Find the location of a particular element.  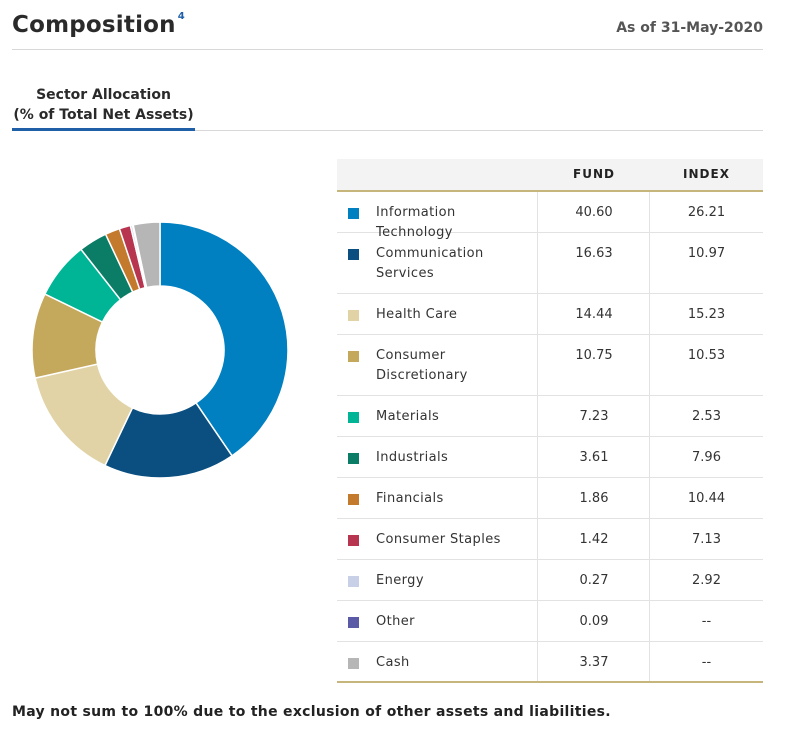

fund-value: 14.44 is located at coordinates (594, 314).